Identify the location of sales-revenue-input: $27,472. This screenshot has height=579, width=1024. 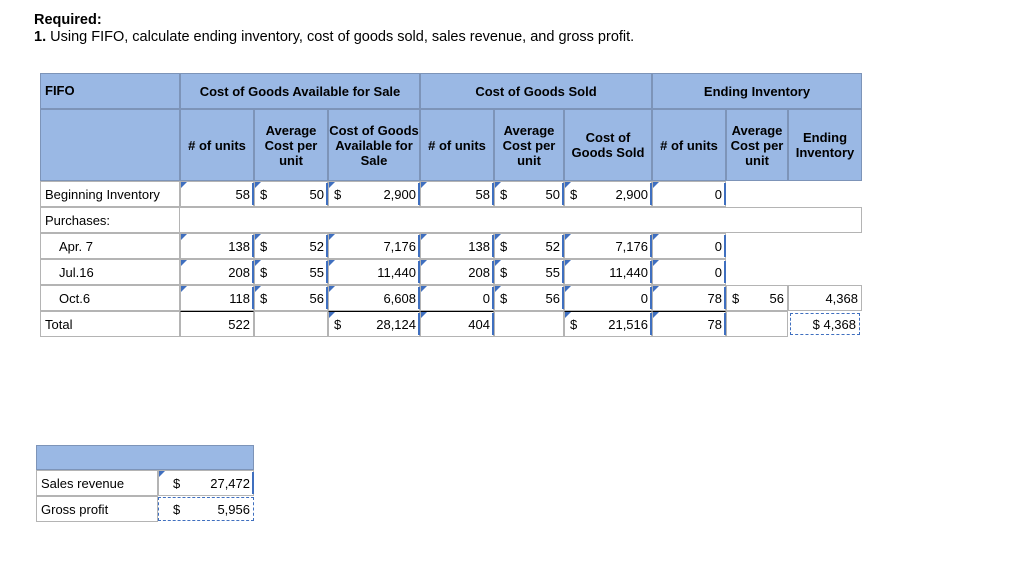
(206, 483).